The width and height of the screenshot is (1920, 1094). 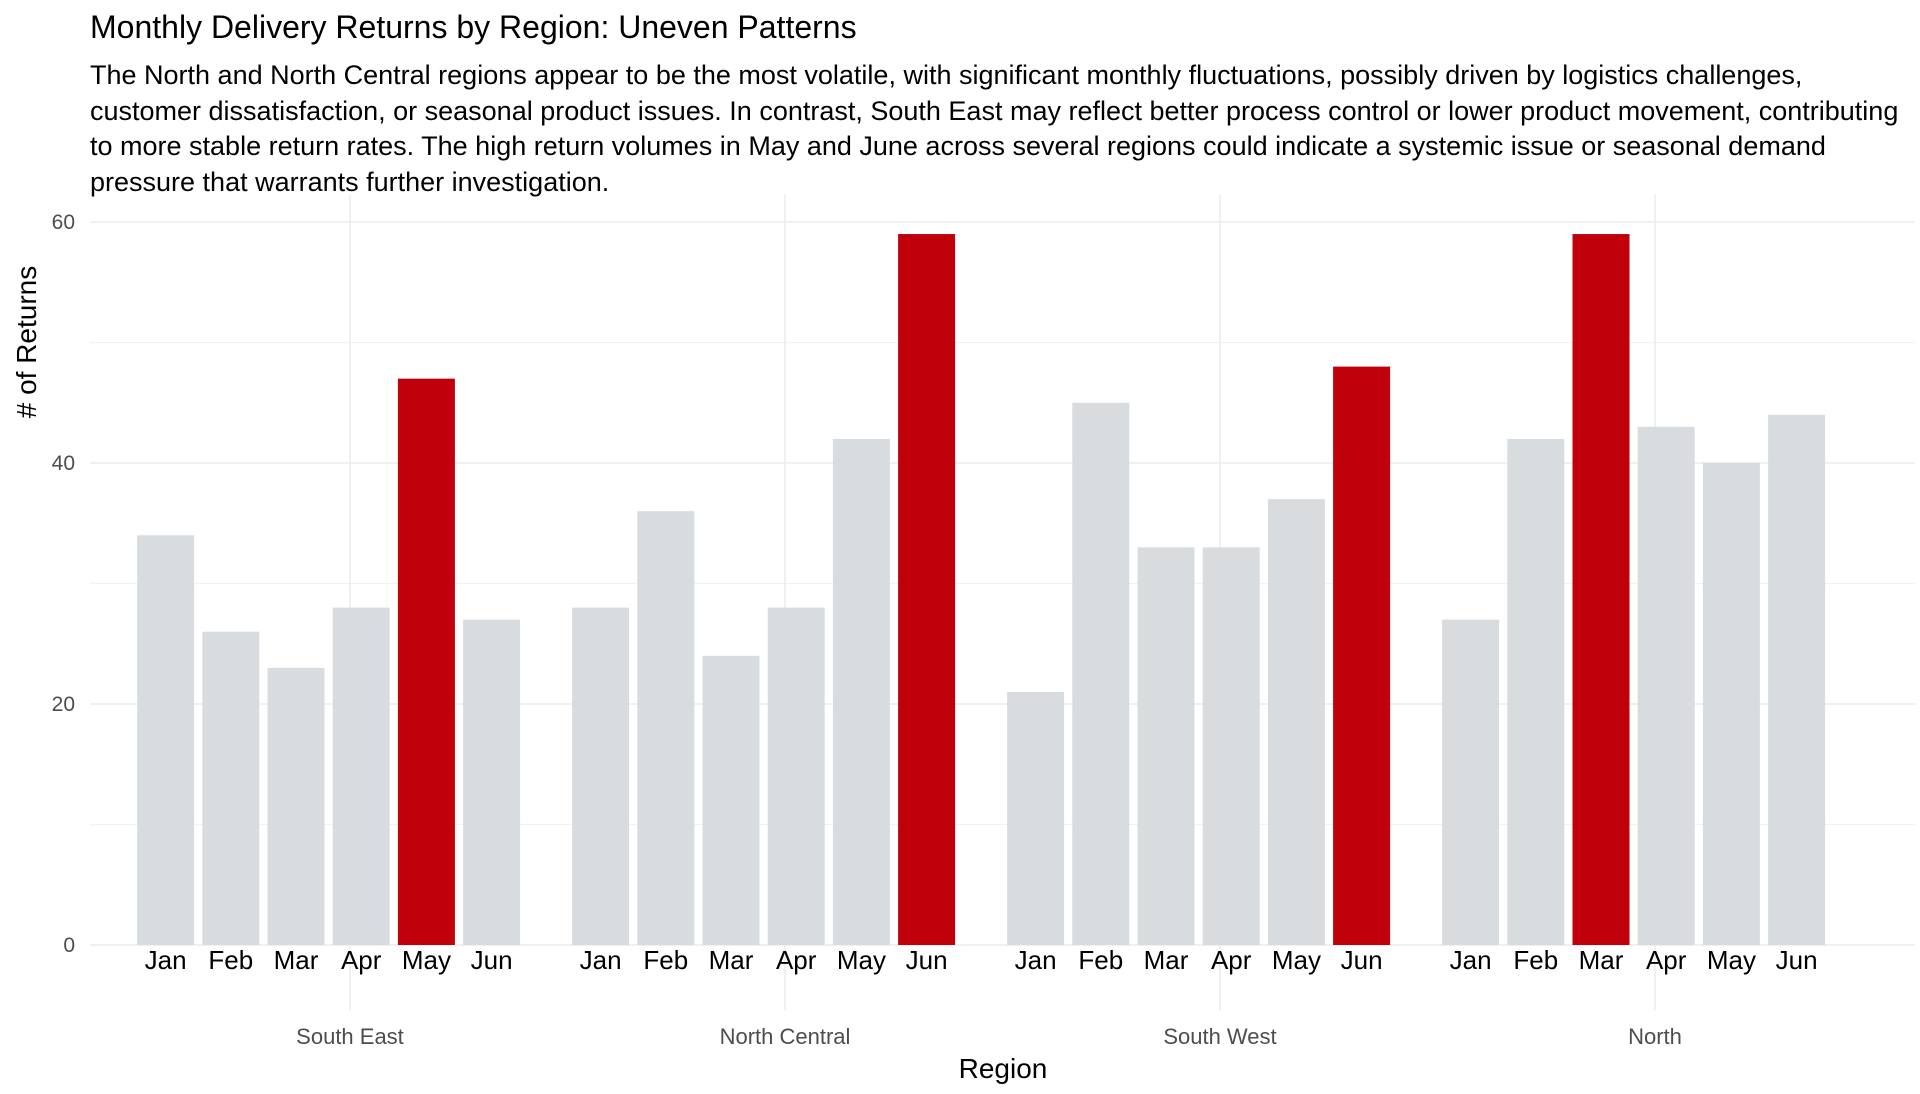 I want to click on y-tick-label: 40, so click(x=63, y=463).